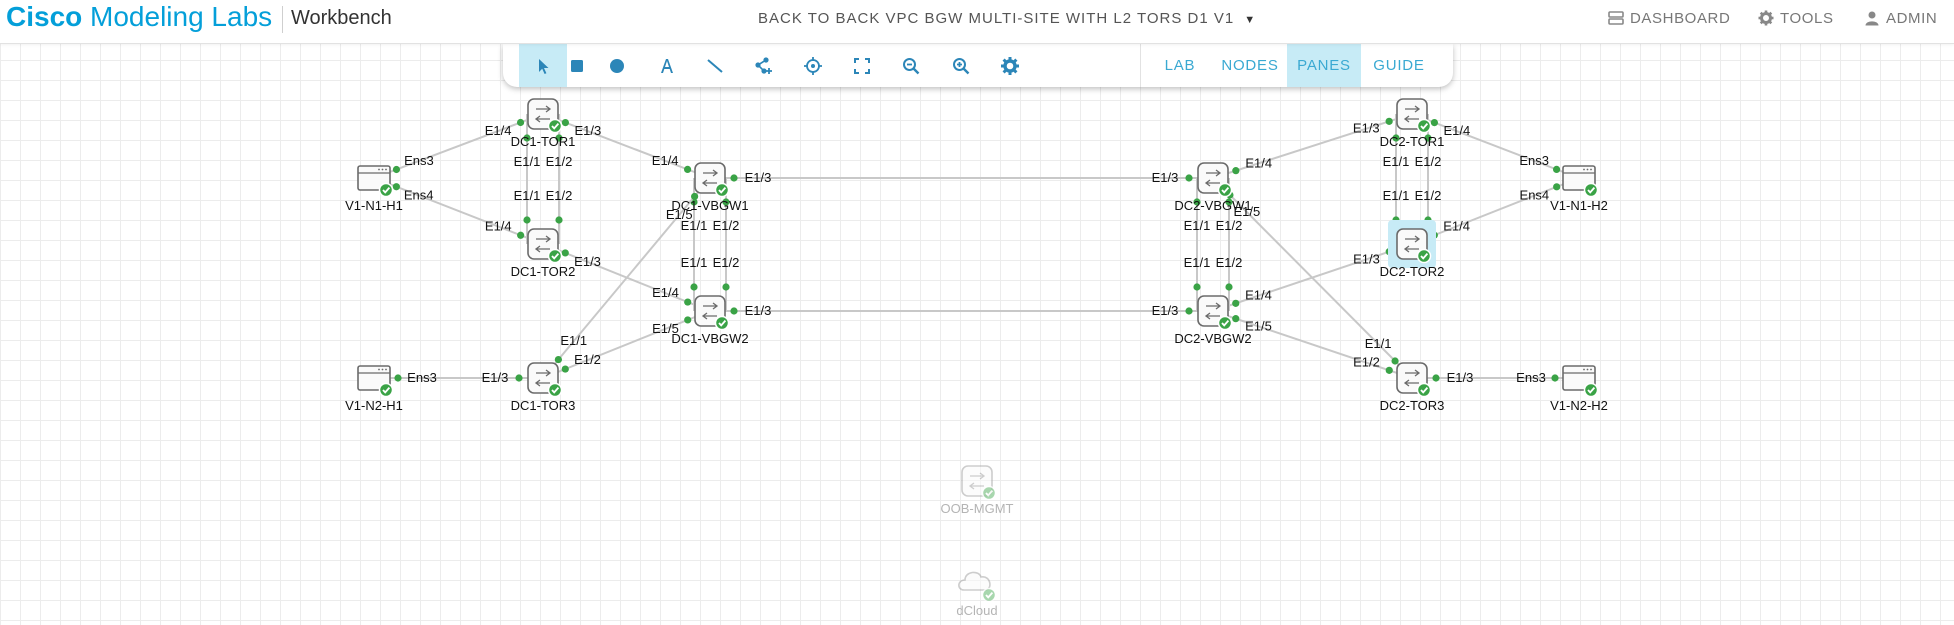 This screenshot has height=625, width=1954. Describe the element at coordinates (813, 65) in the screenshot. I see `center-view-button` at that location.